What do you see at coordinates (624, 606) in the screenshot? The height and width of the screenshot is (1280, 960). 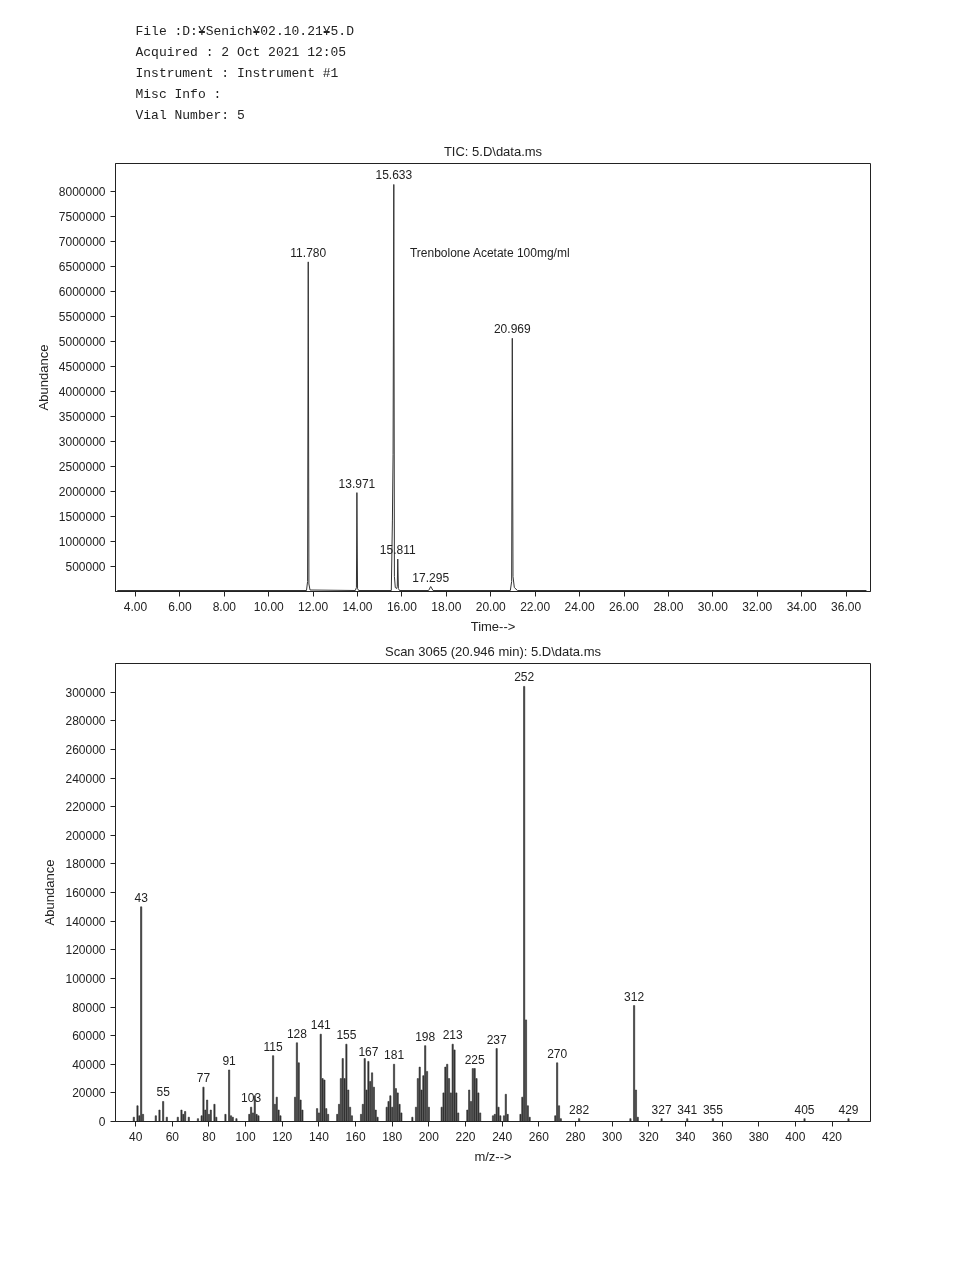 I see `x-tick-label: 26.00` at bounding box center [624, 606].